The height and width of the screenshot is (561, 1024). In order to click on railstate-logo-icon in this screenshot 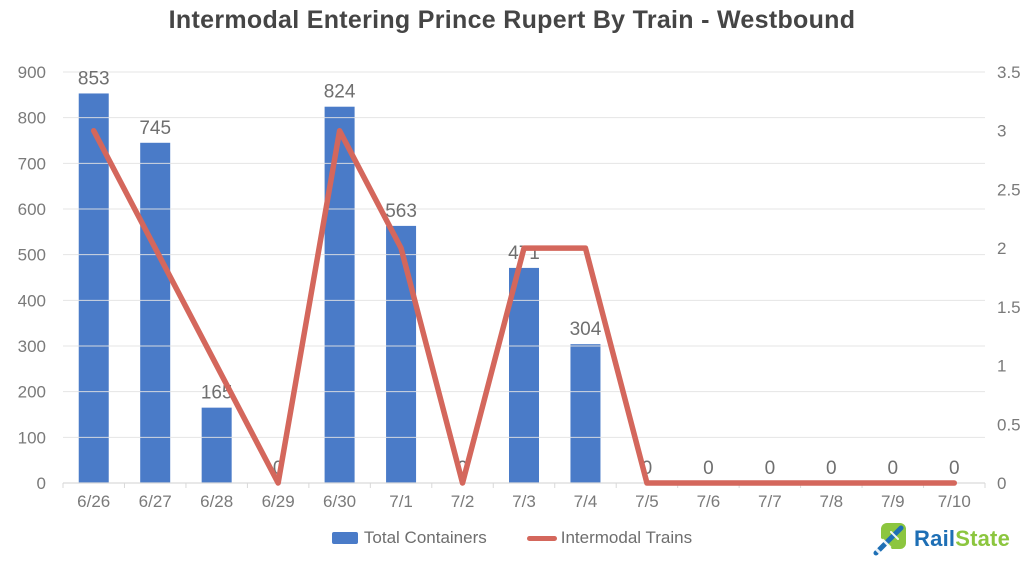, I will do `click(890, 539)`.